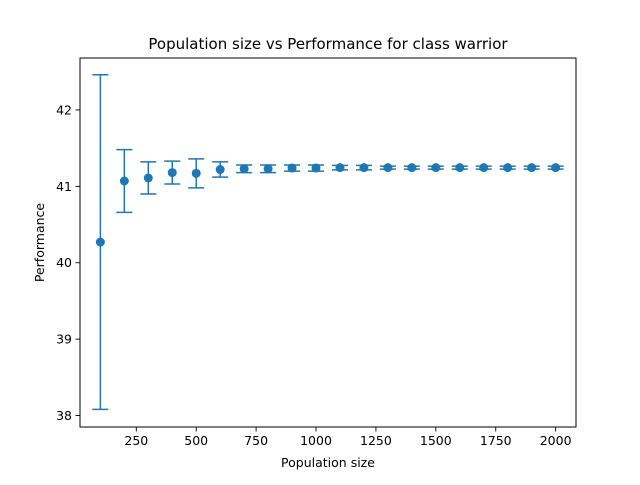 This screenshot has height=485, width=640. What do you see at coordinates (328, 462) in the screenshot?
I see `x-axis-label: Population size` at bounding box center [328, 462].